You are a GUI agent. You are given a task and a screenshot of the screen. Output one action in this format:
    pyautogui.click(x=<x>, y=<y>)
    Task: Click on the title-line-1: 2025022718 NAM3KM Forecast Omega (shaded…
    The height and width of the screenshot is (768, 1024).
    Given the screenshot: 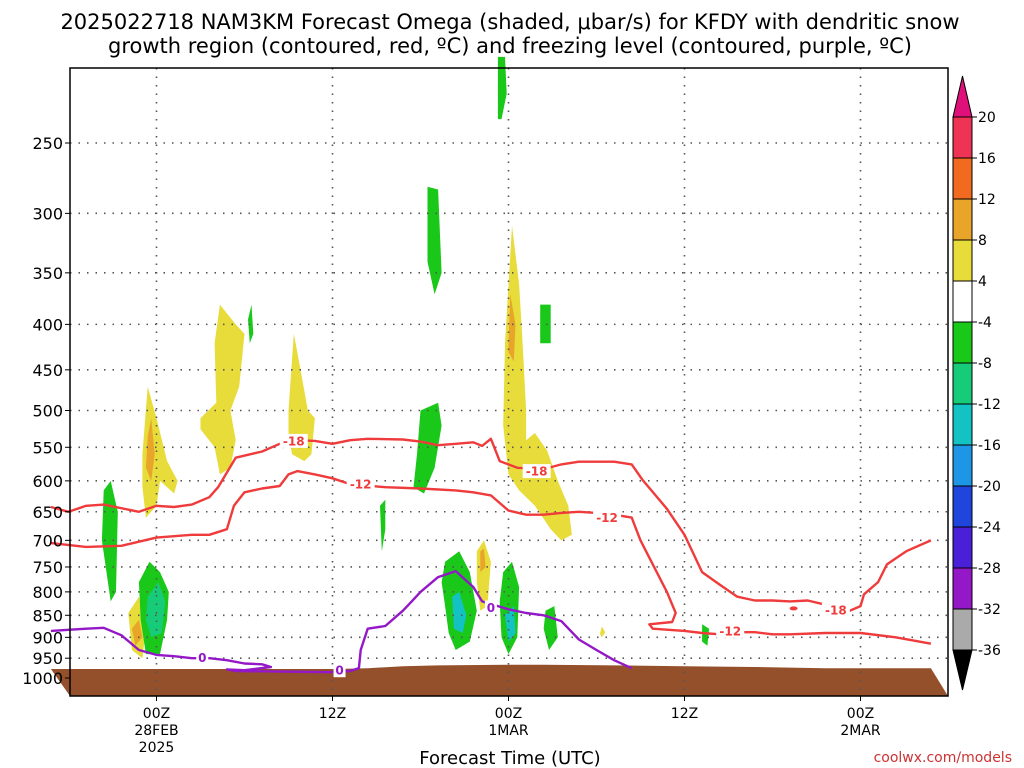 What is the action you would take?
    pyautogui.click(x=509, y=22)
    